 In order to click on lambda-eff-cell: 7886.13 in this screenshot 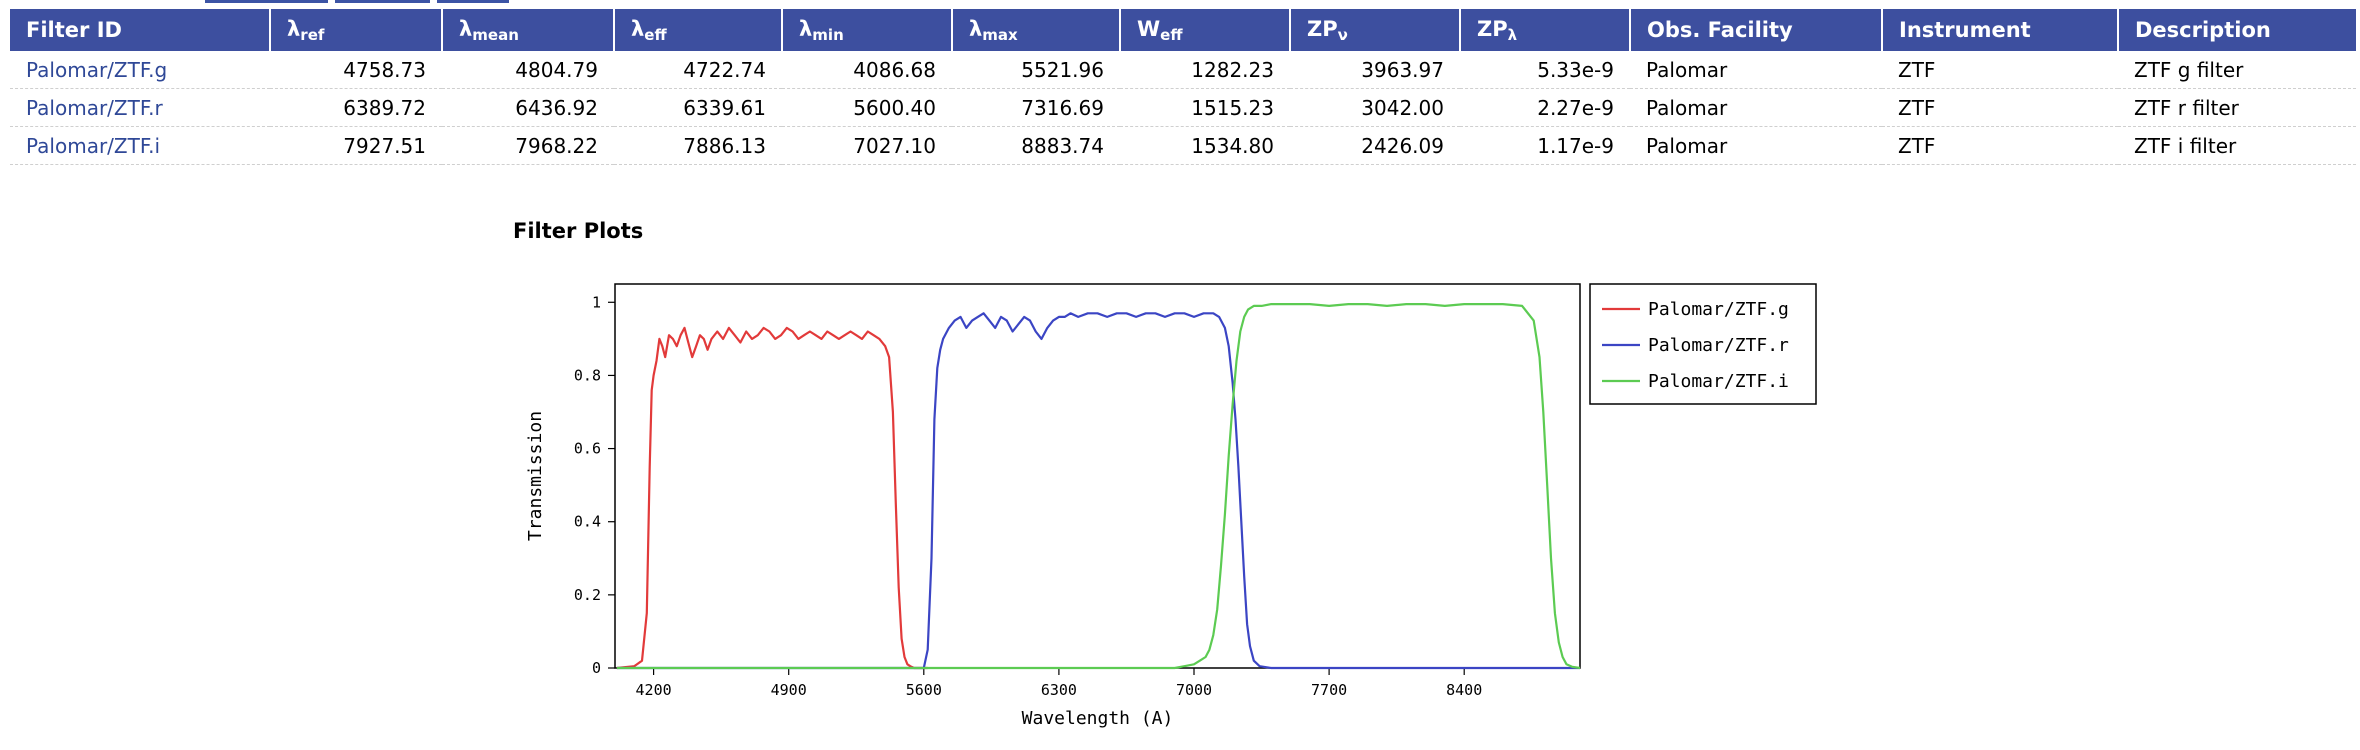, I will do `click(698, 145)`.